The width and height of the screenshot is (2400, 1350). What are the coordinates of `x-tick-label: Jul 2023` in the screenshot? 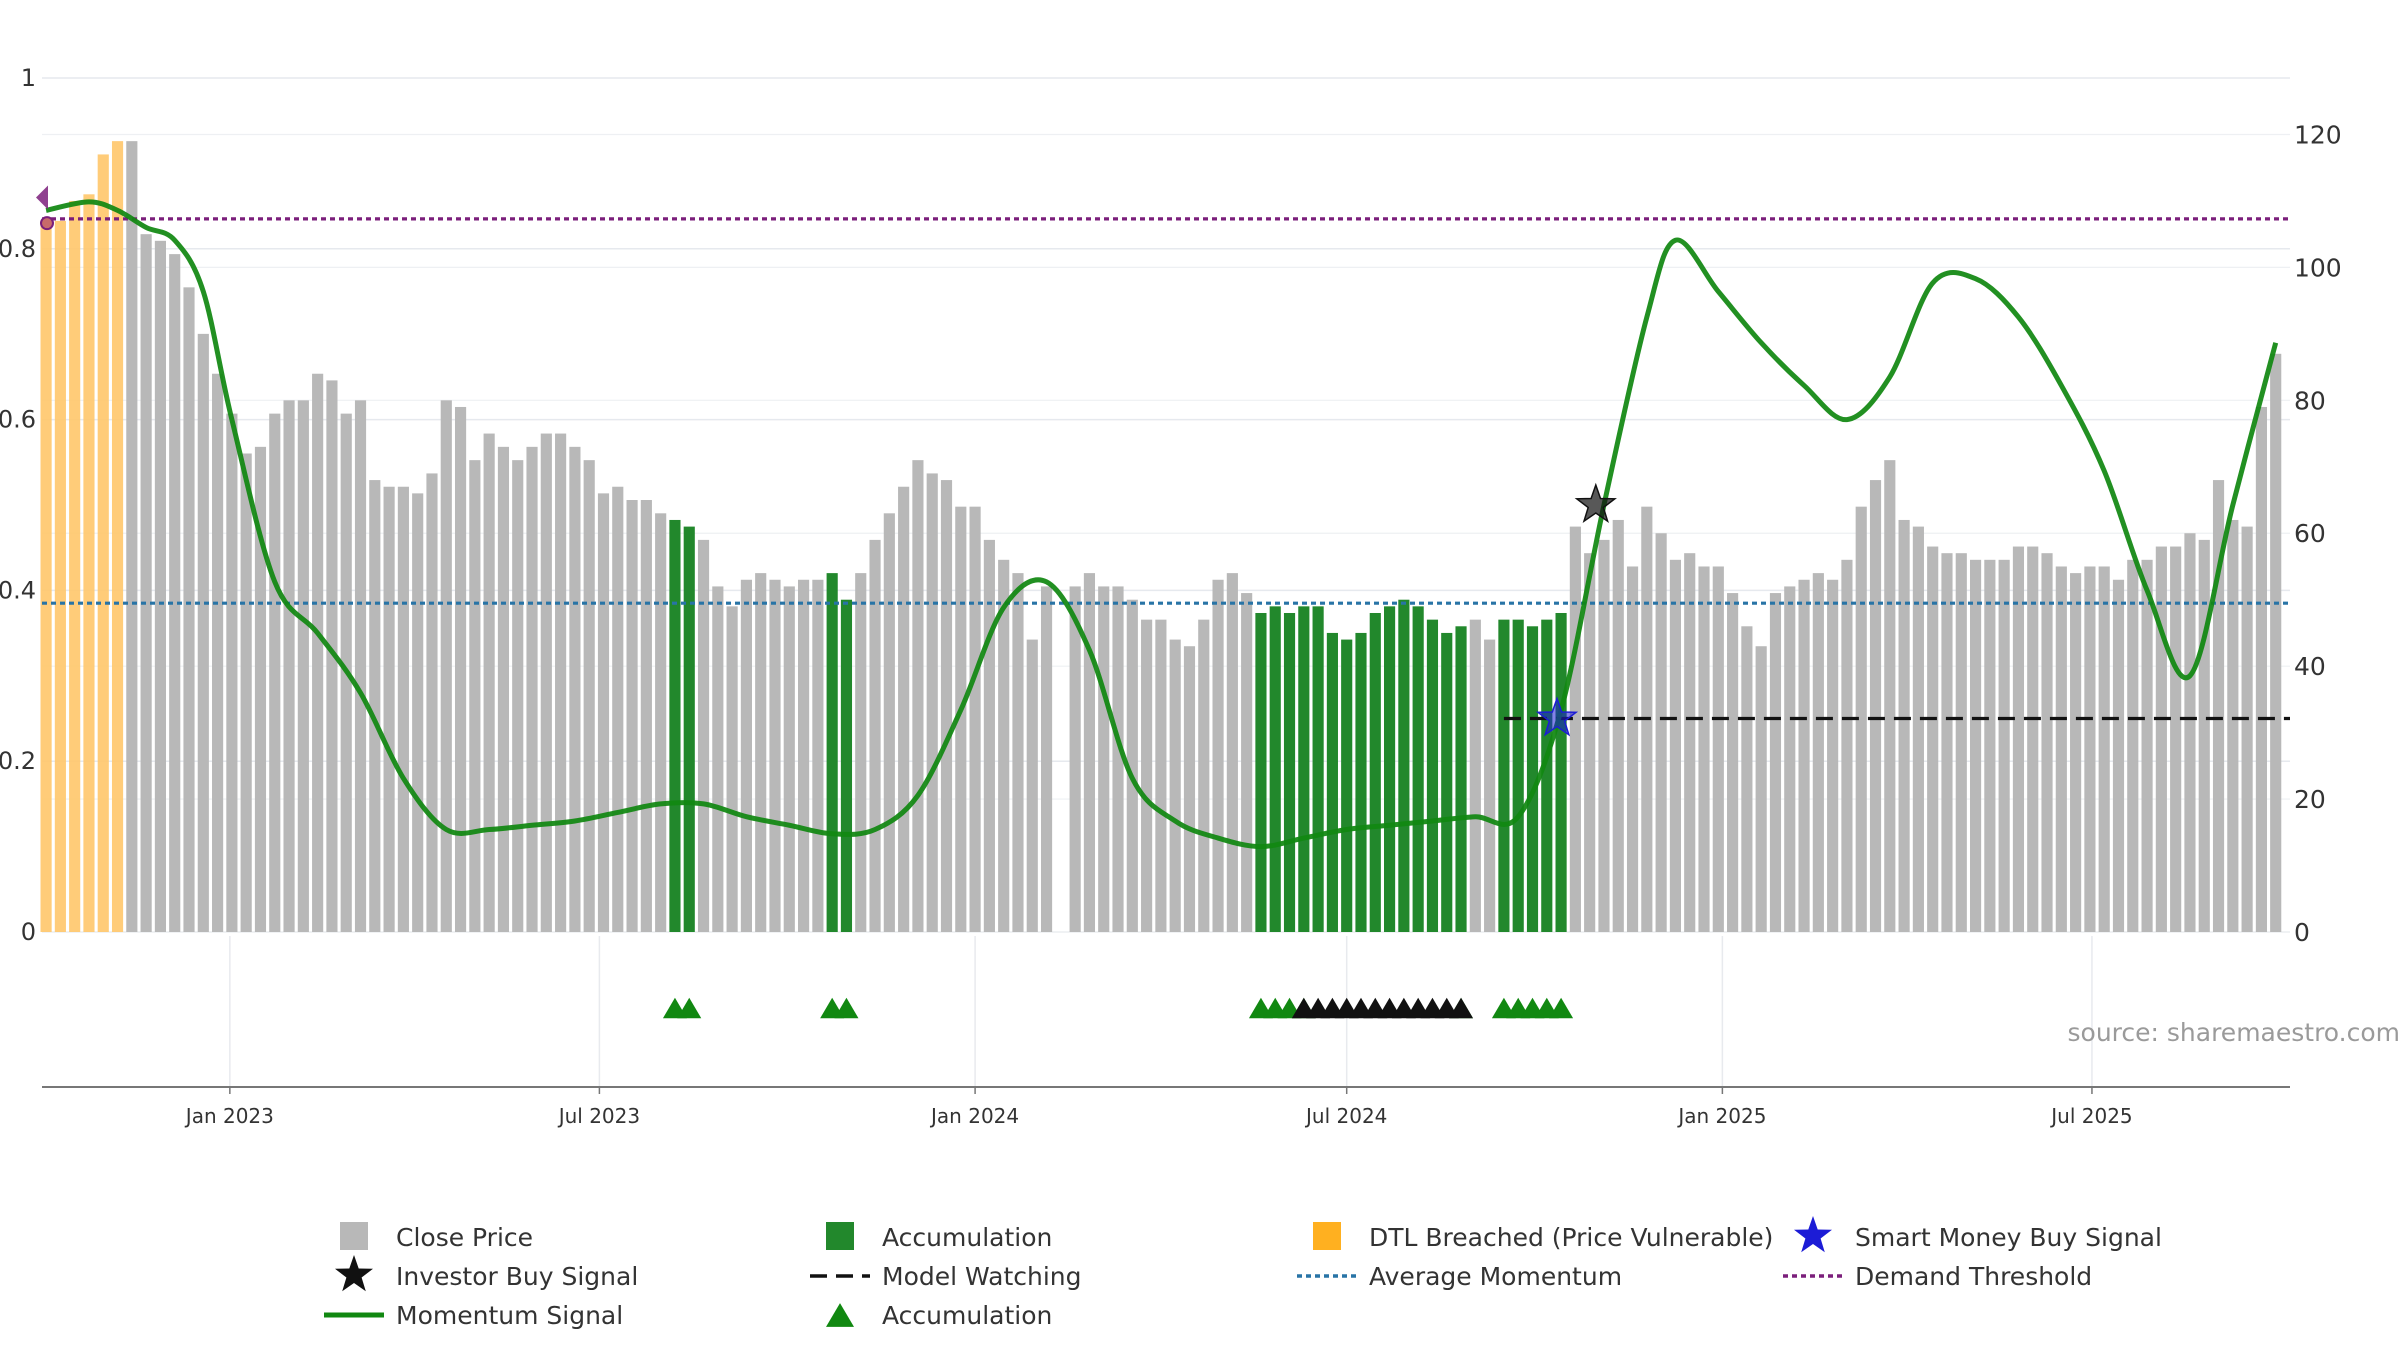 It's located at (598, 1116).